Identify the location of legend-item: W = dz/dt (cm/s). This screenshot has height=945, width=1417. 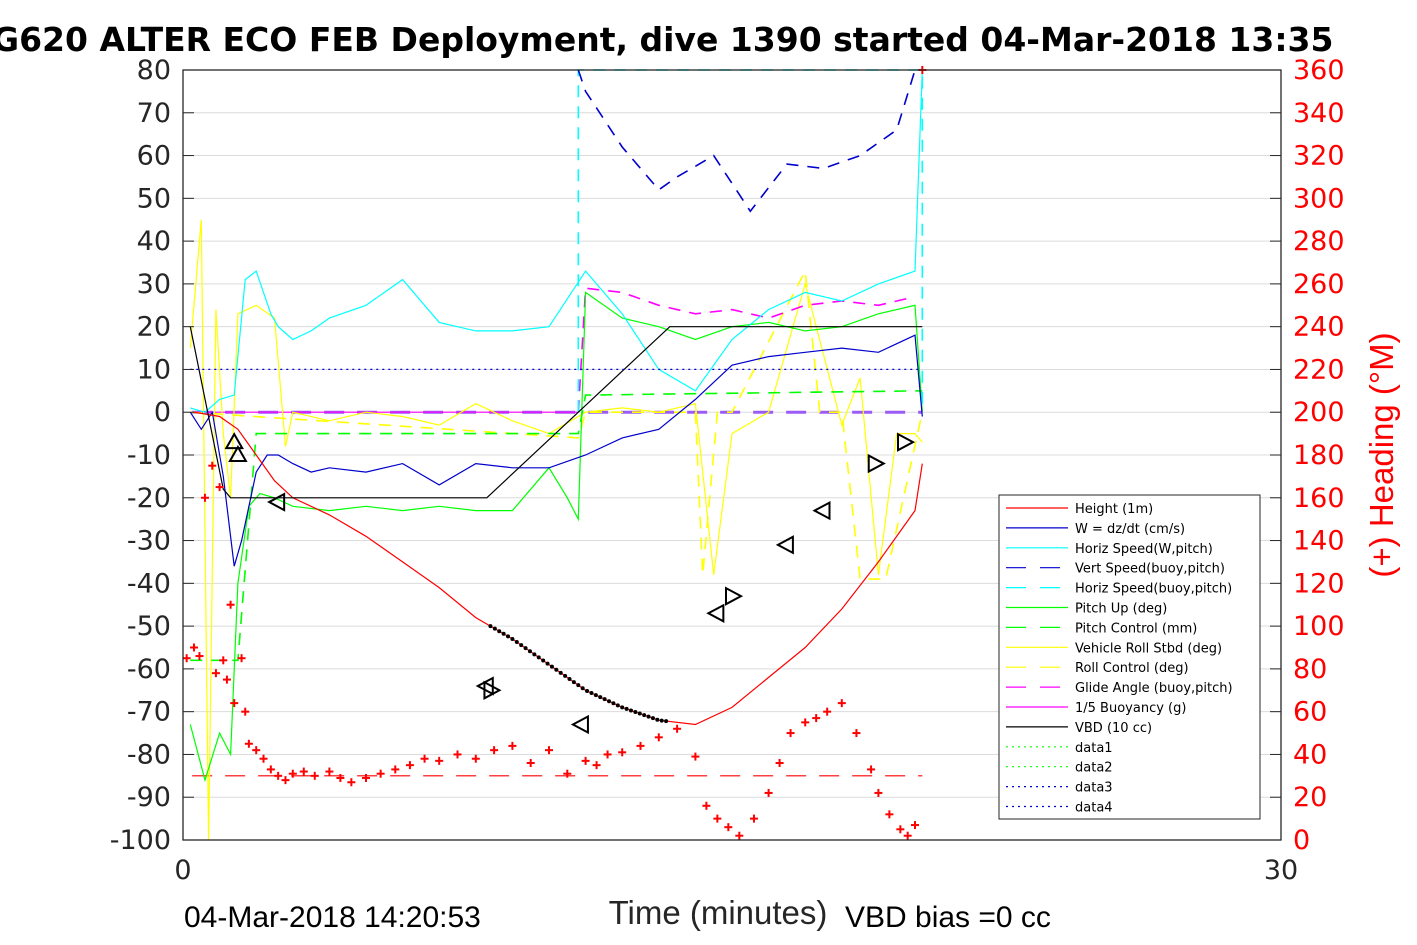
(1095, 529).